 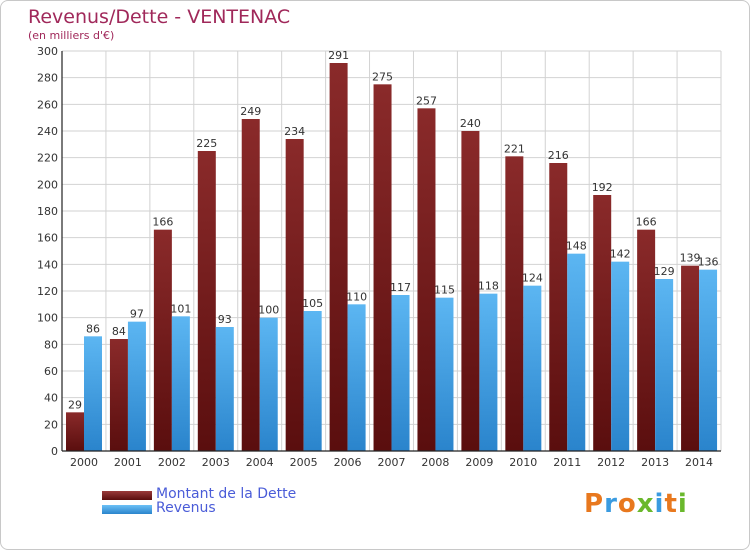 I want to click on y-tick-label: 180, so click(x=47, y=211).